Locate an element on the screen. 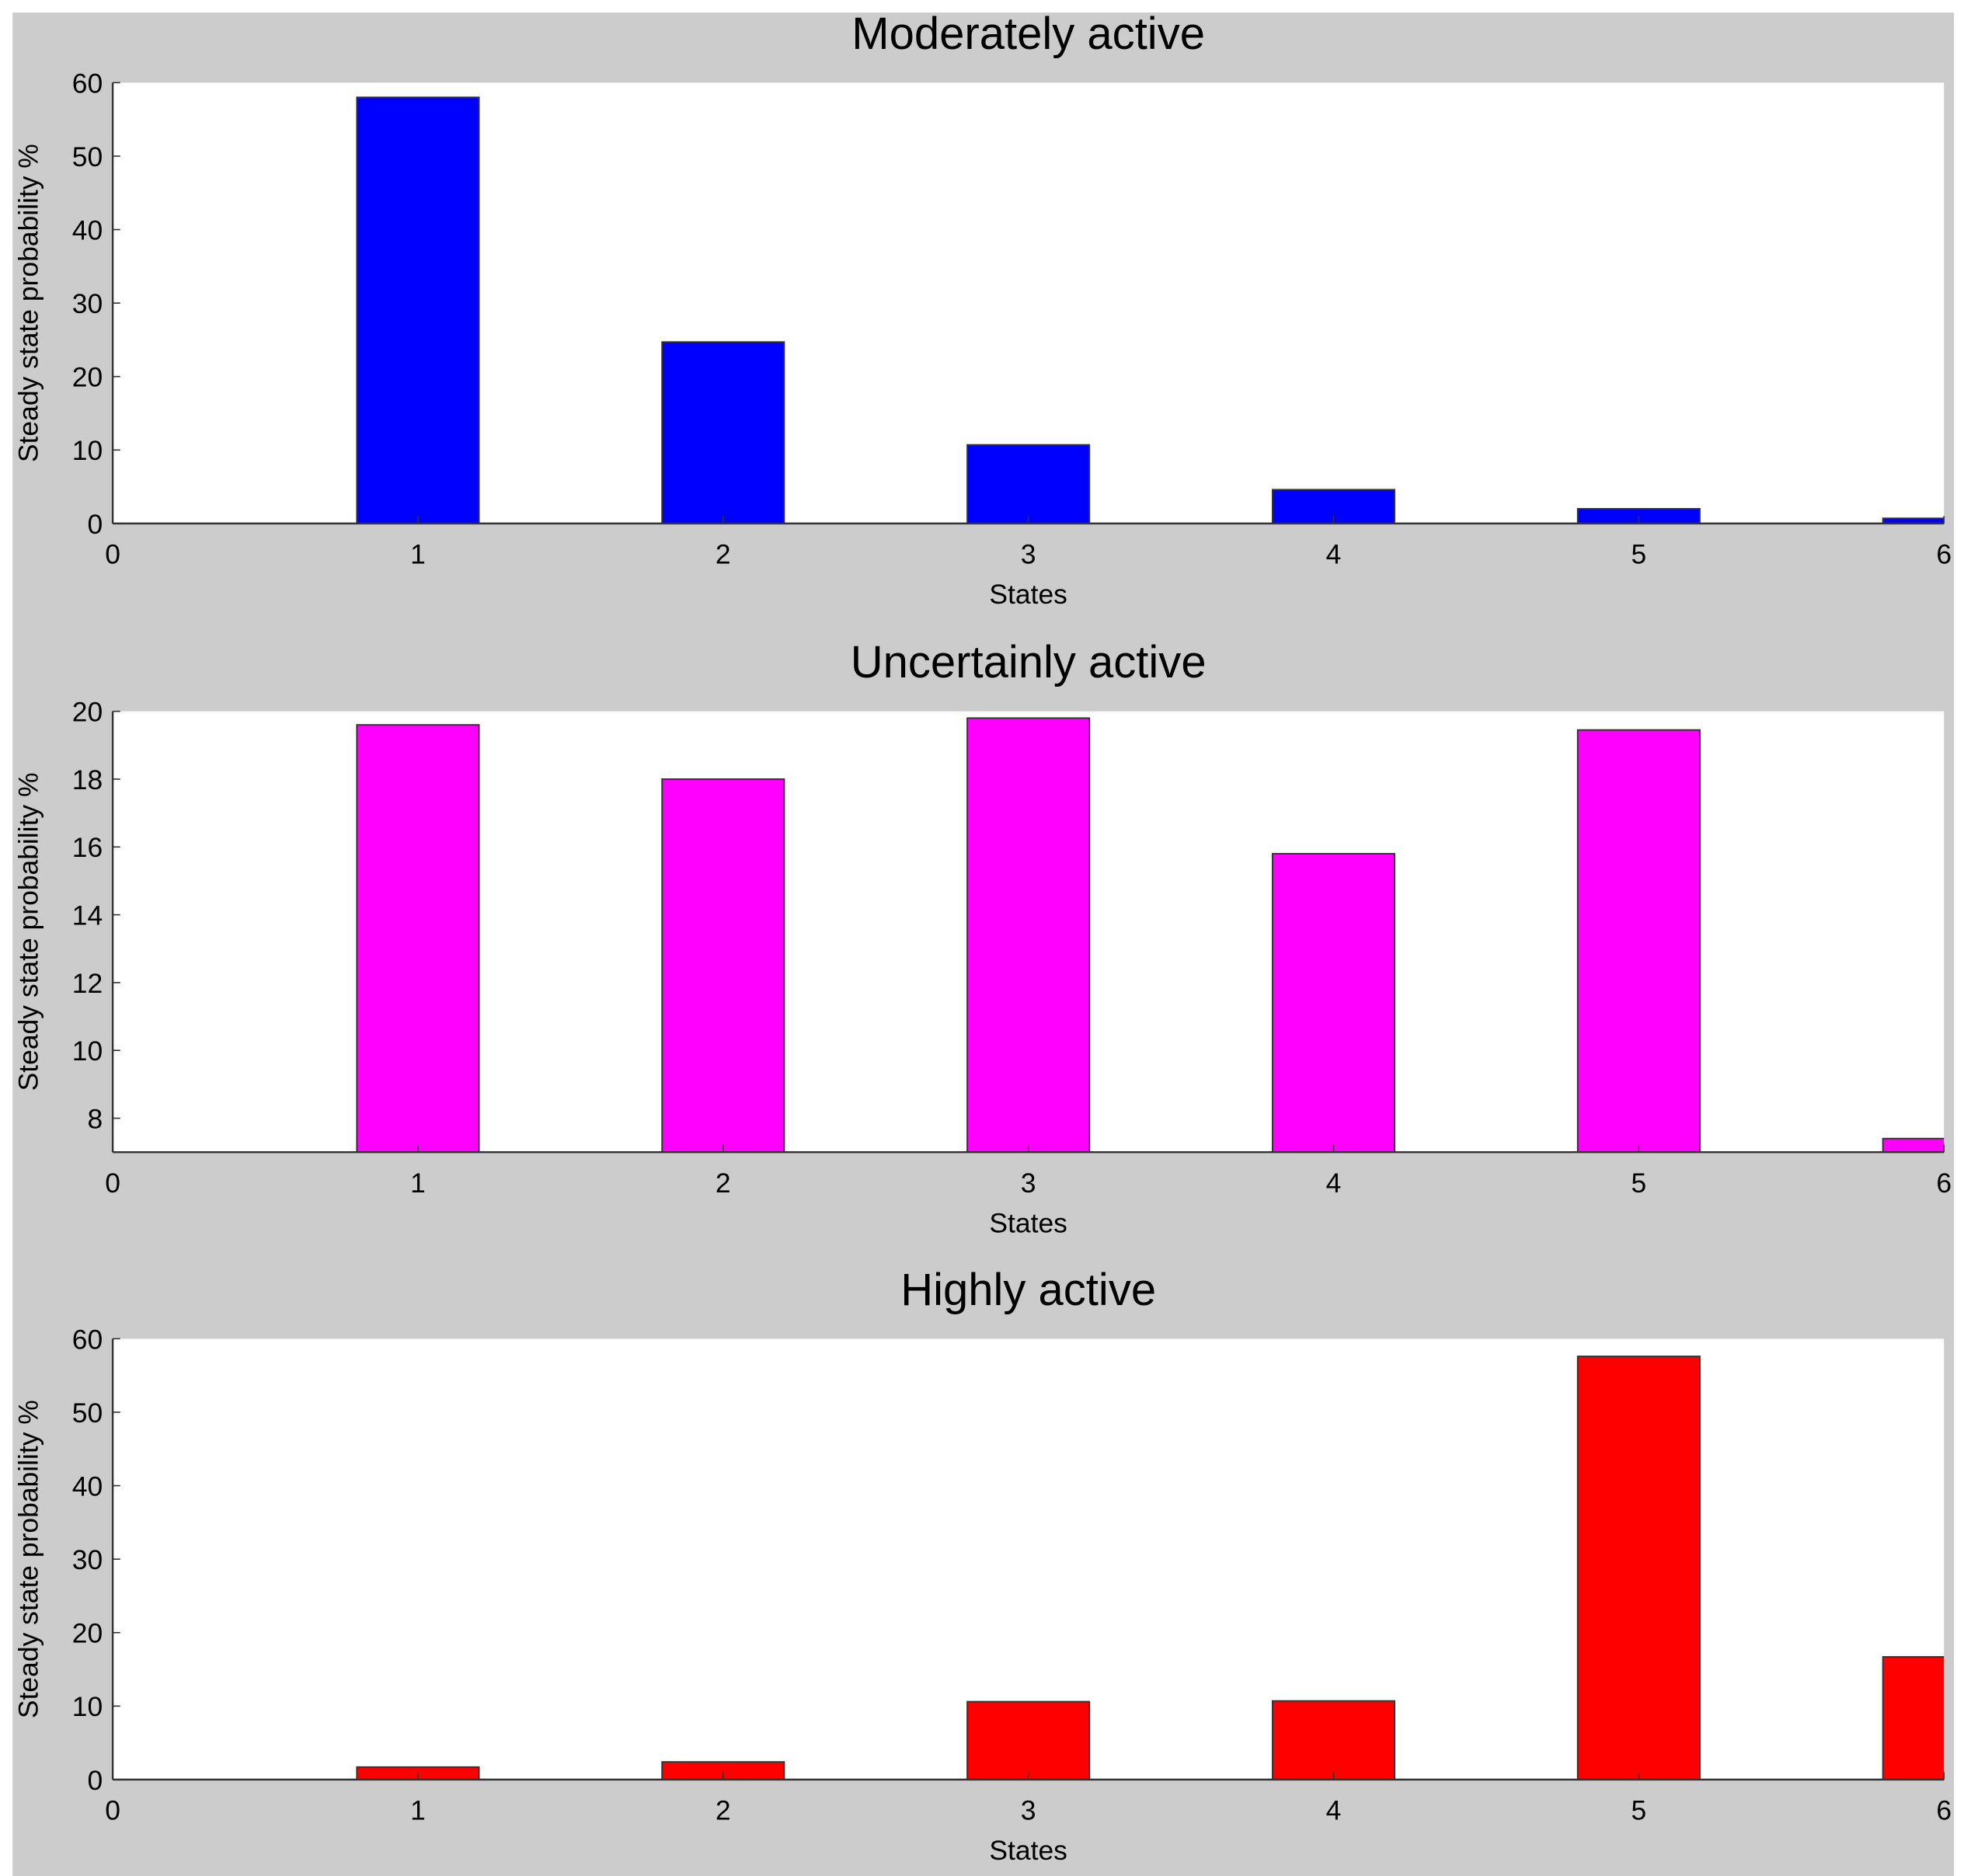 The image size is (1964, 1876). y-tick-label: 16 is located at coordinates (88, 847).